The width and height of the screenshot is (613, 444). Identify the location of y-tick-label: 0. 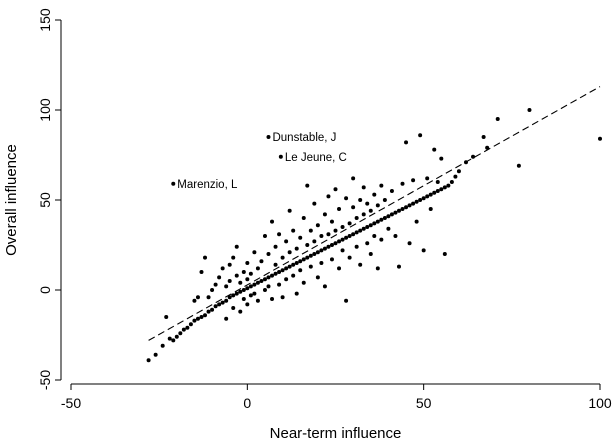
(45, 290).